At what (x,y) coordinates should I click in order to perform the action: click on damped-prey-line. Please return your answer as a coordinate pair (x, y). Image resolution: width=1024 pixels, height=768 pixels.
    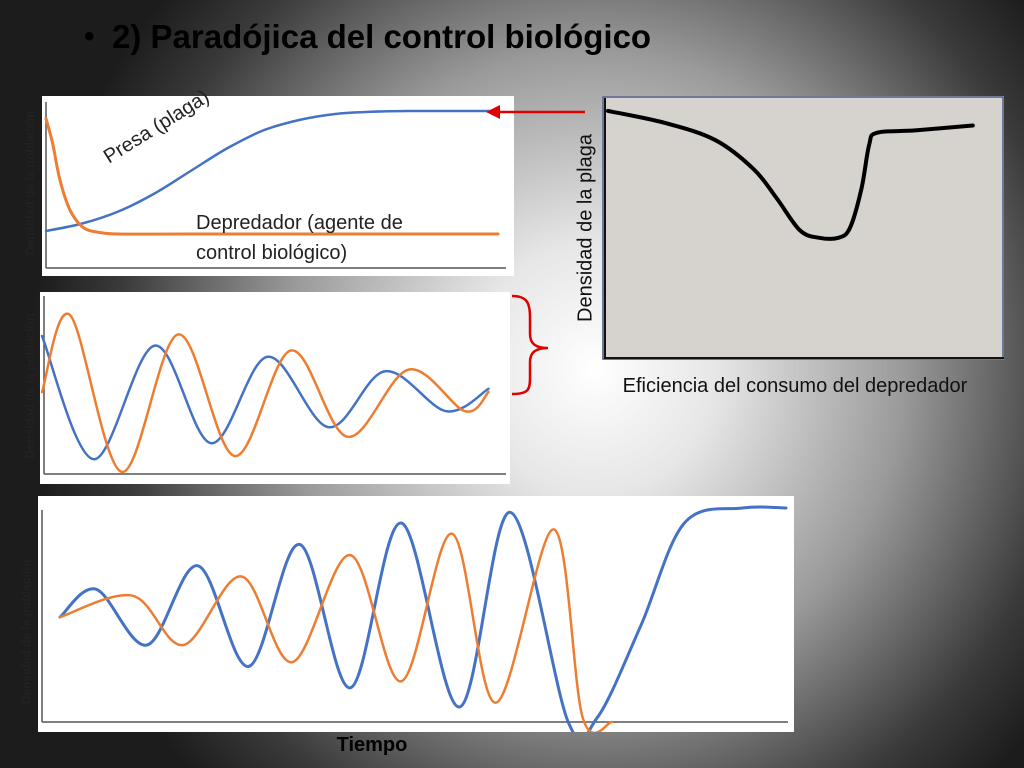
    Looking at the image, I should click on (265, 397).